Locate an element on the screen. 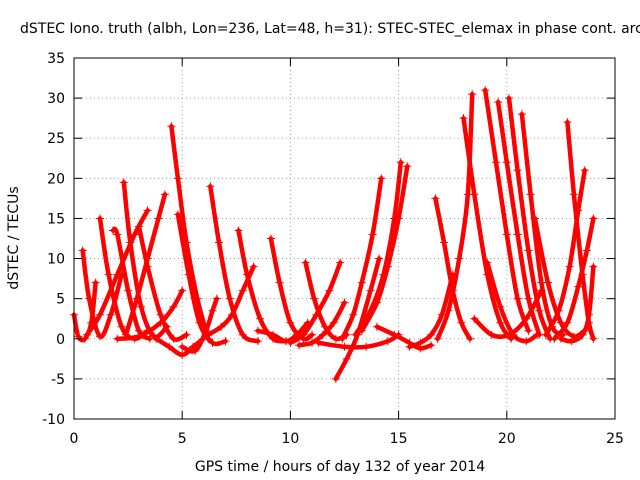  x-tick-label: 15 is located at coordinates (399, 439).